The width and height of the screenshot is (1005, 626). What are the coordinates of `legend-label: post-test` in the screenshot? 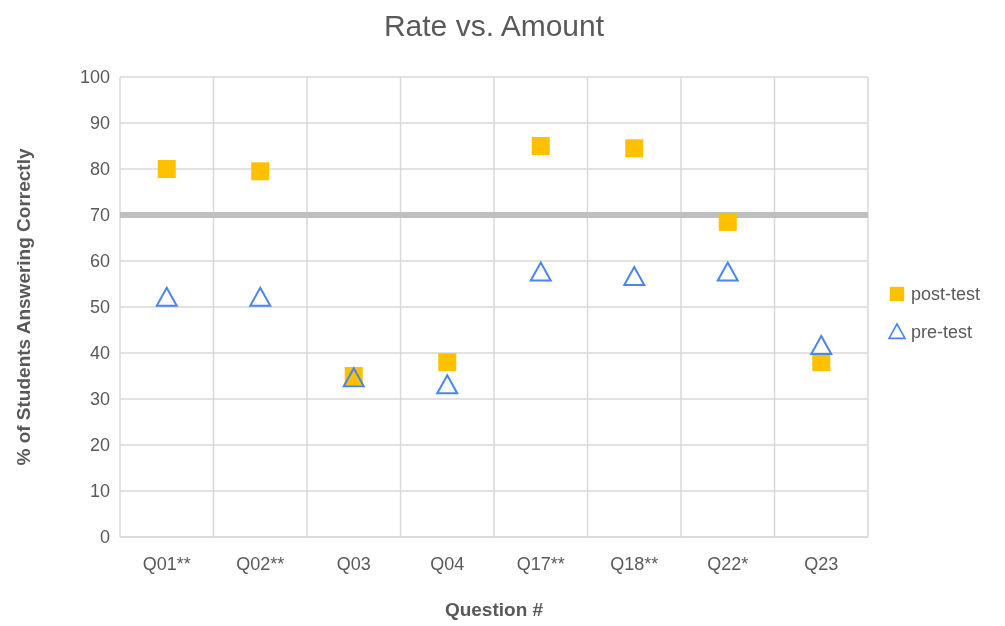 It's located at (946, 294).